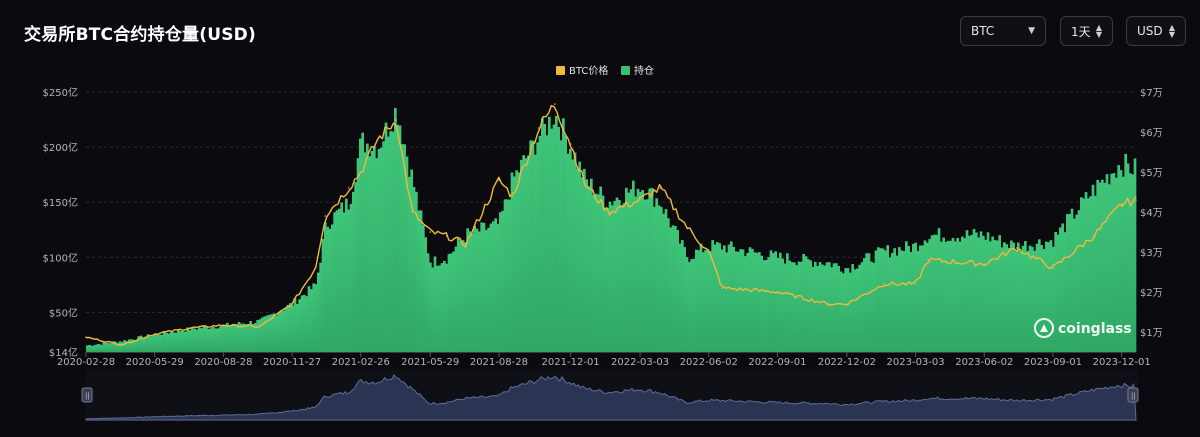 The height and width of the screenshot is (437, 1200). I want to click on x-tick-label: 2022-06-02, so click(709, 362).